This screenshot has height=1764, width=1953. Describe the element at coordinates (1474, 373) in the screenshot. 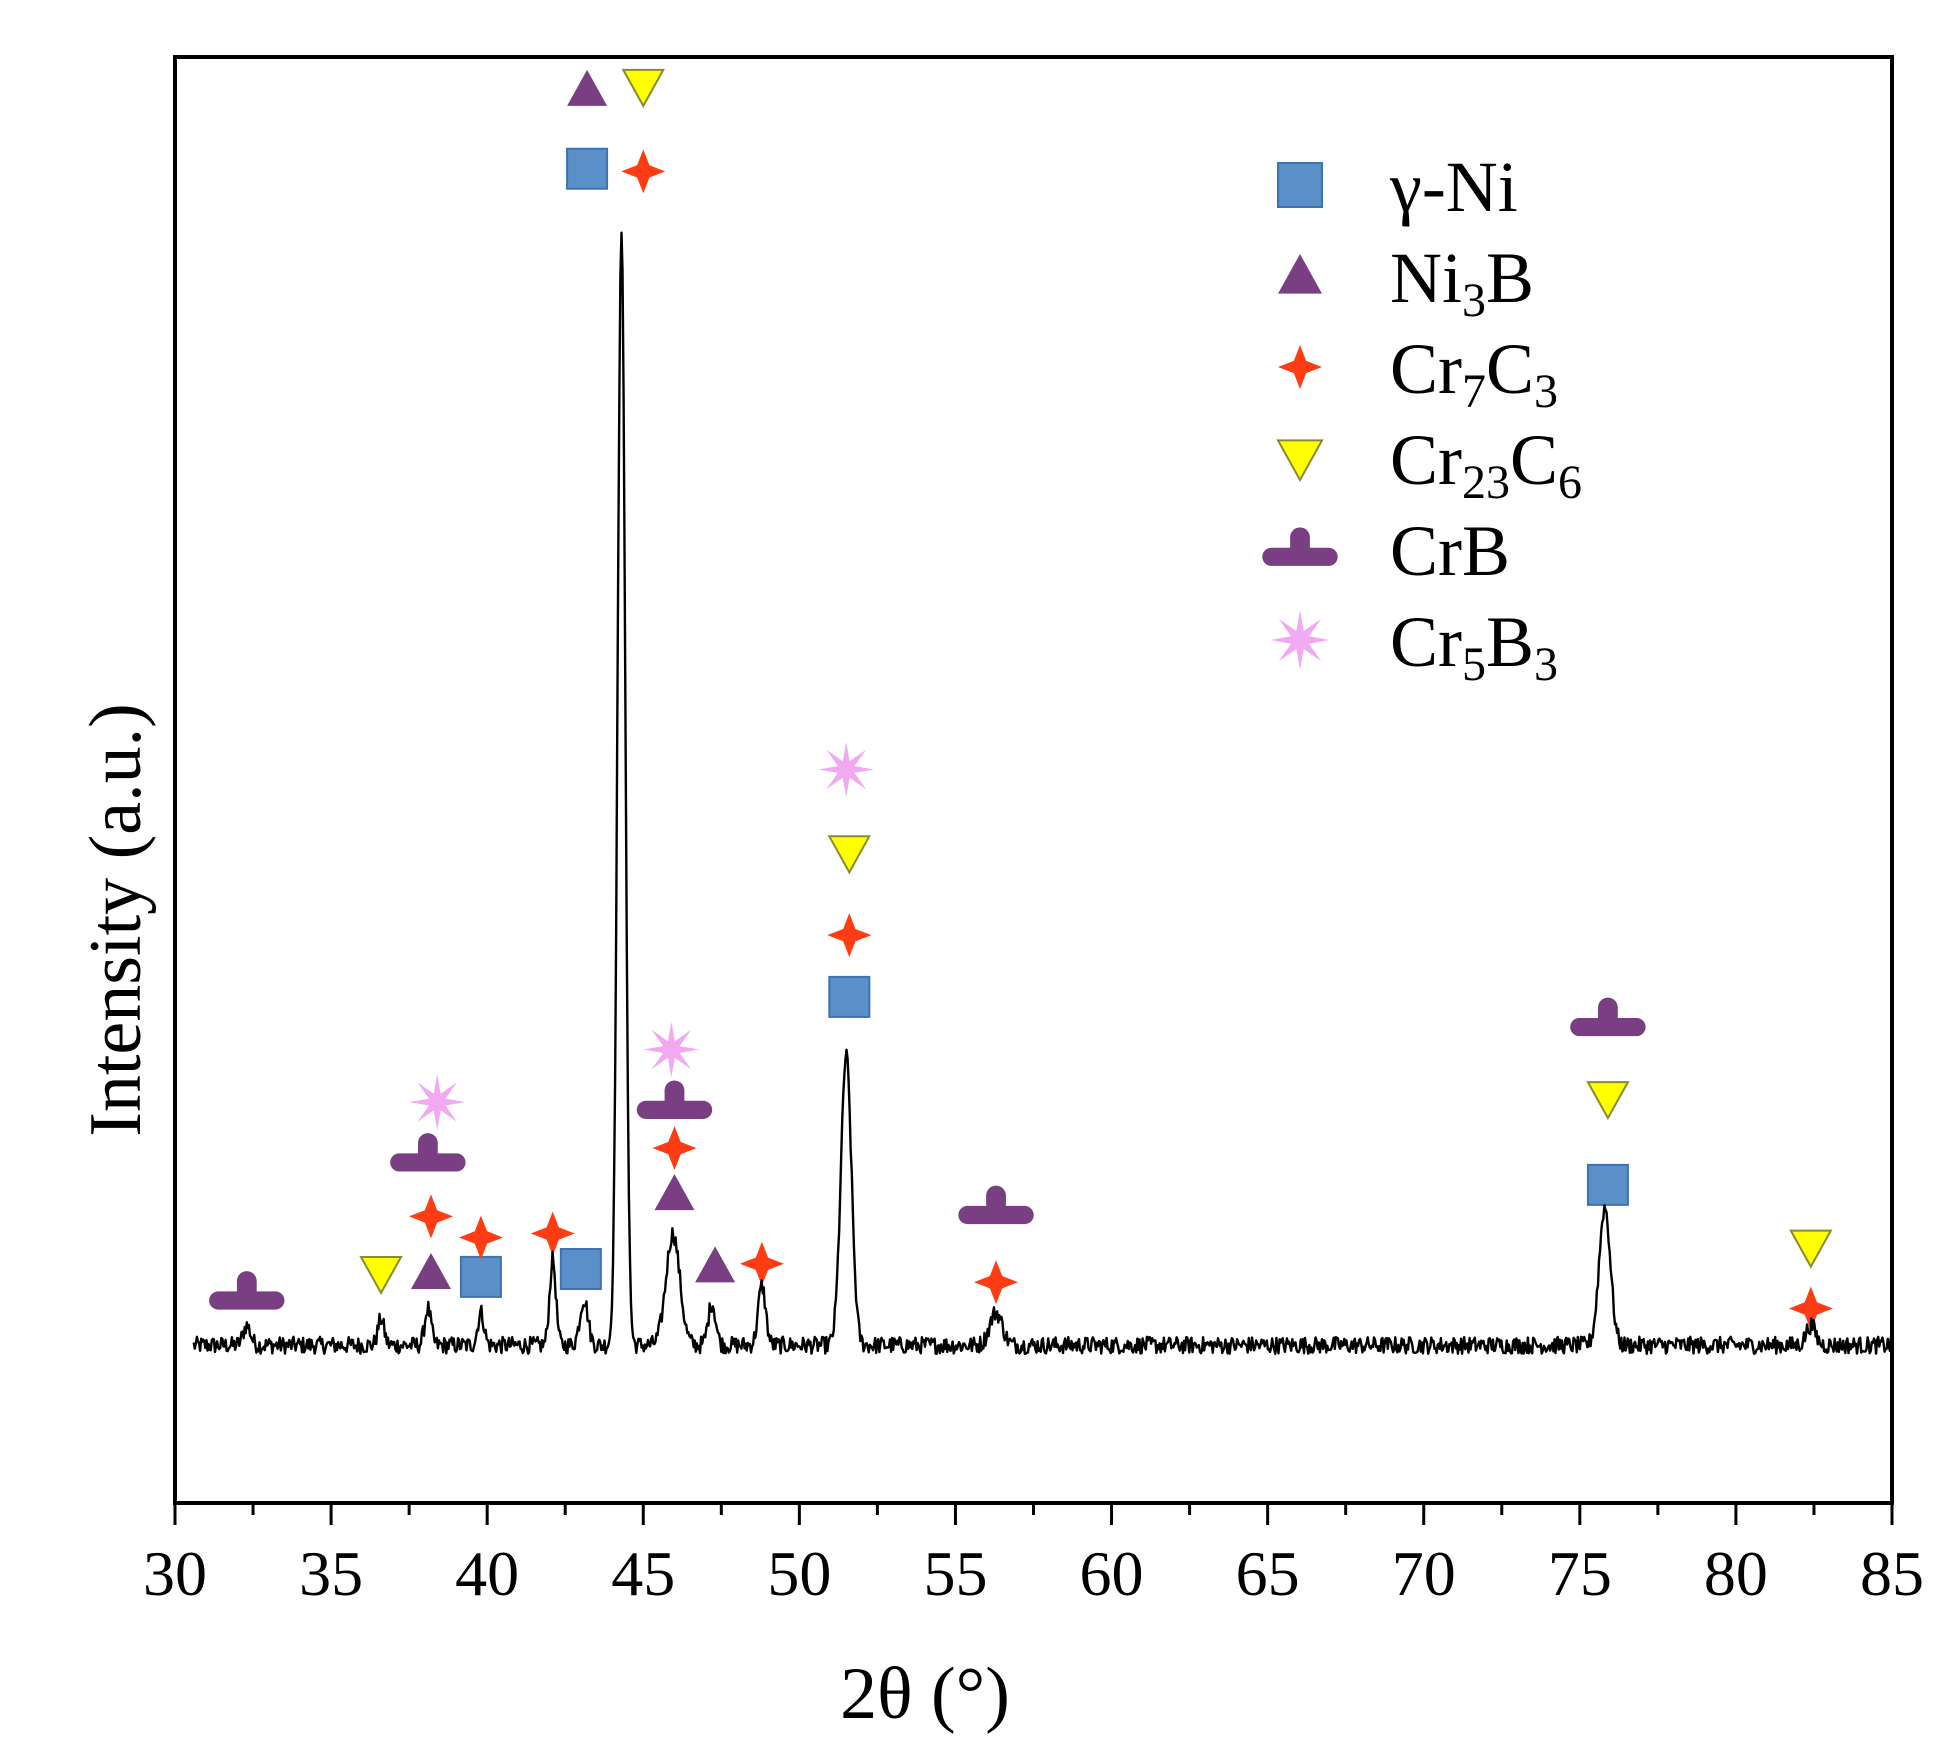

I see `legend-label: Cr7C3` at that location.